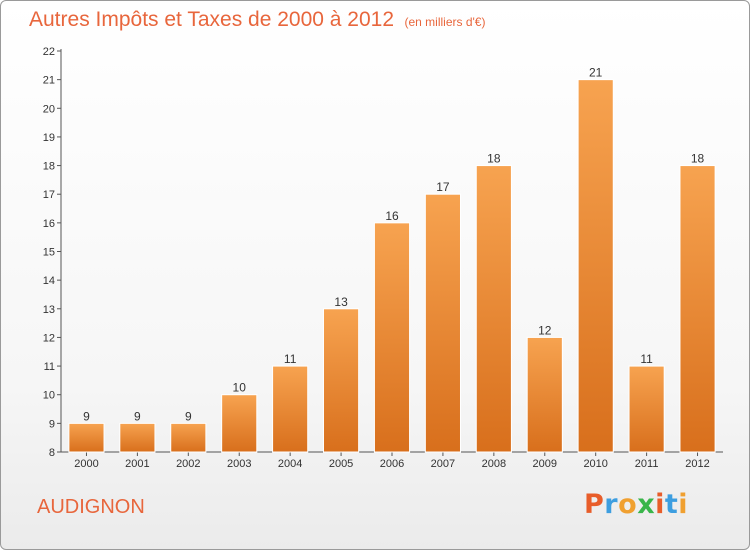  Describe the element at coordinates (49, 338) in the screenshot. I see `y-tick-label: 12` at that location.